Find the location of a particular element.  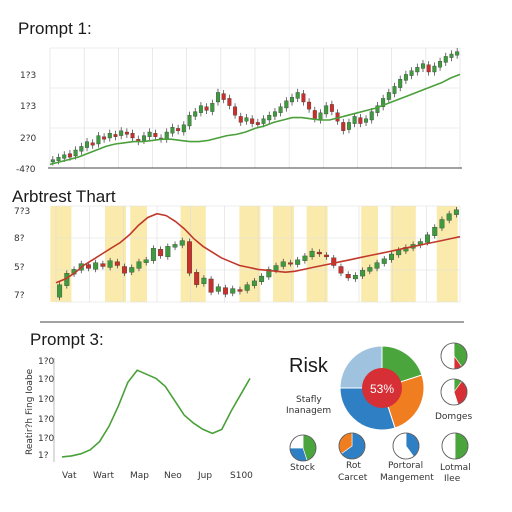

risk-pie-section: Risk Stafly Inanagem 53% Domges is located at coordinates (379, 386).